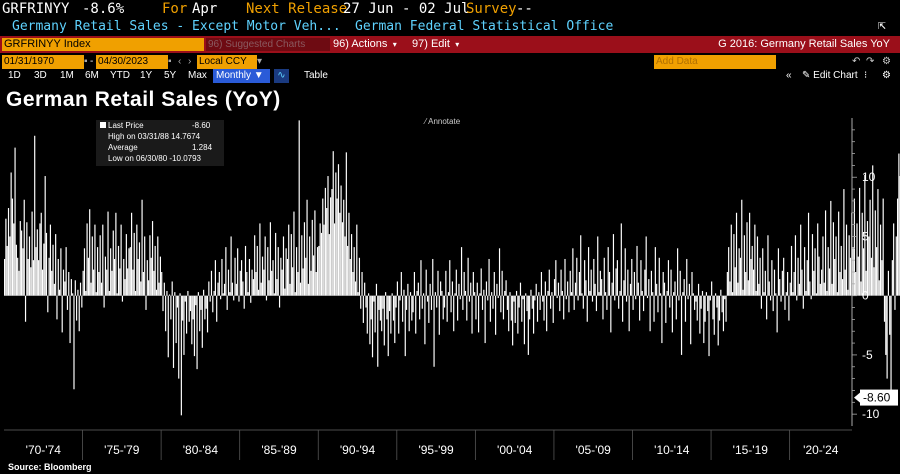 Image resolution: width=900 pixels, height=474 pixels. I want to click on security-field: GRFRINYY Index, so click(103, 44).